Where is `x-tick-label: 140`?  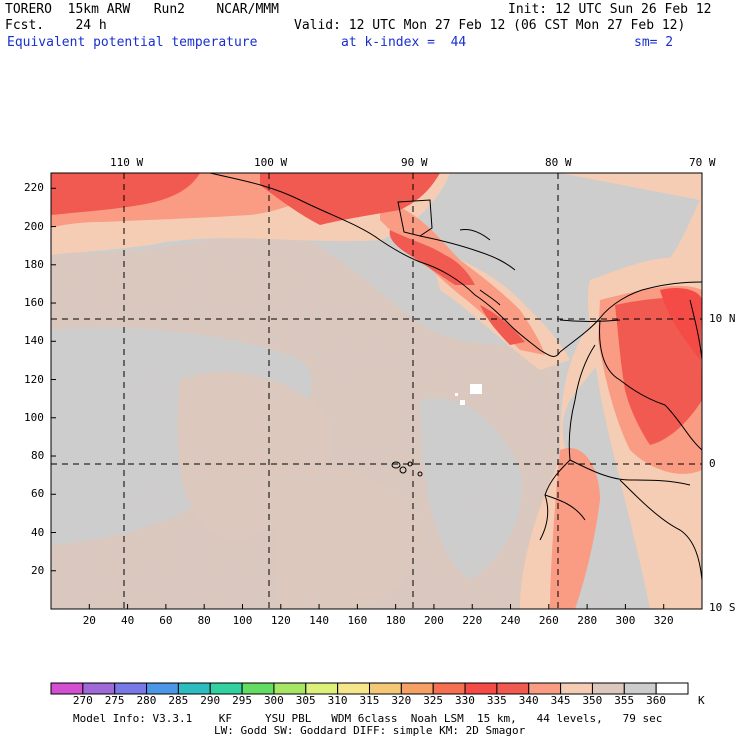 x-tick-label: 140 is located at coordinates (319, 620).